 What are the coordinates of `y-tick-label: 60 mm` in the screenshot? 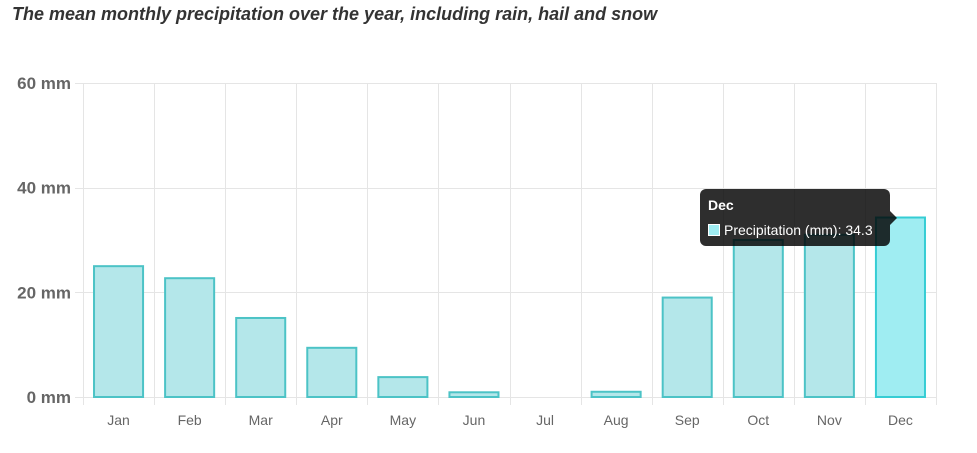 It's located at (44, 83).